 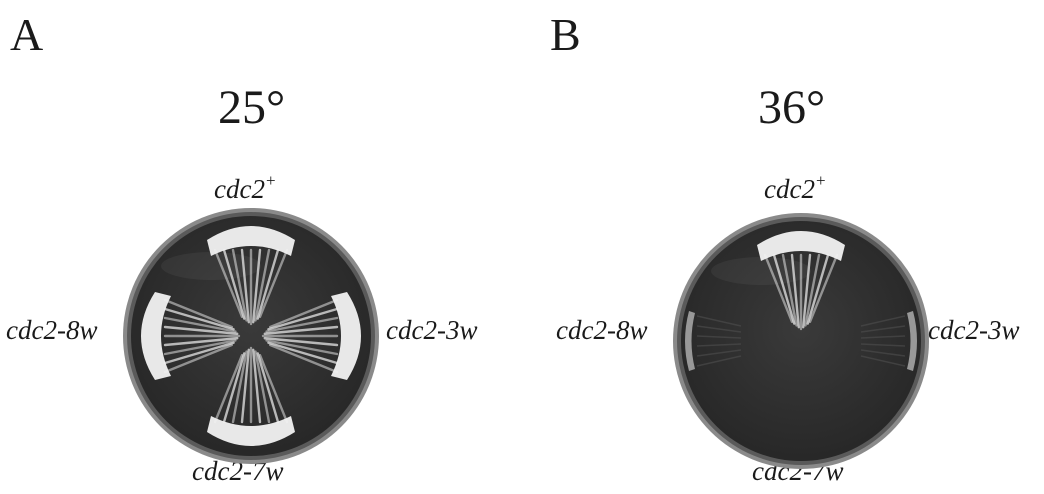 I want to click on panel-a-strain-left: cdc2-8w, so click(x=52, y=330).